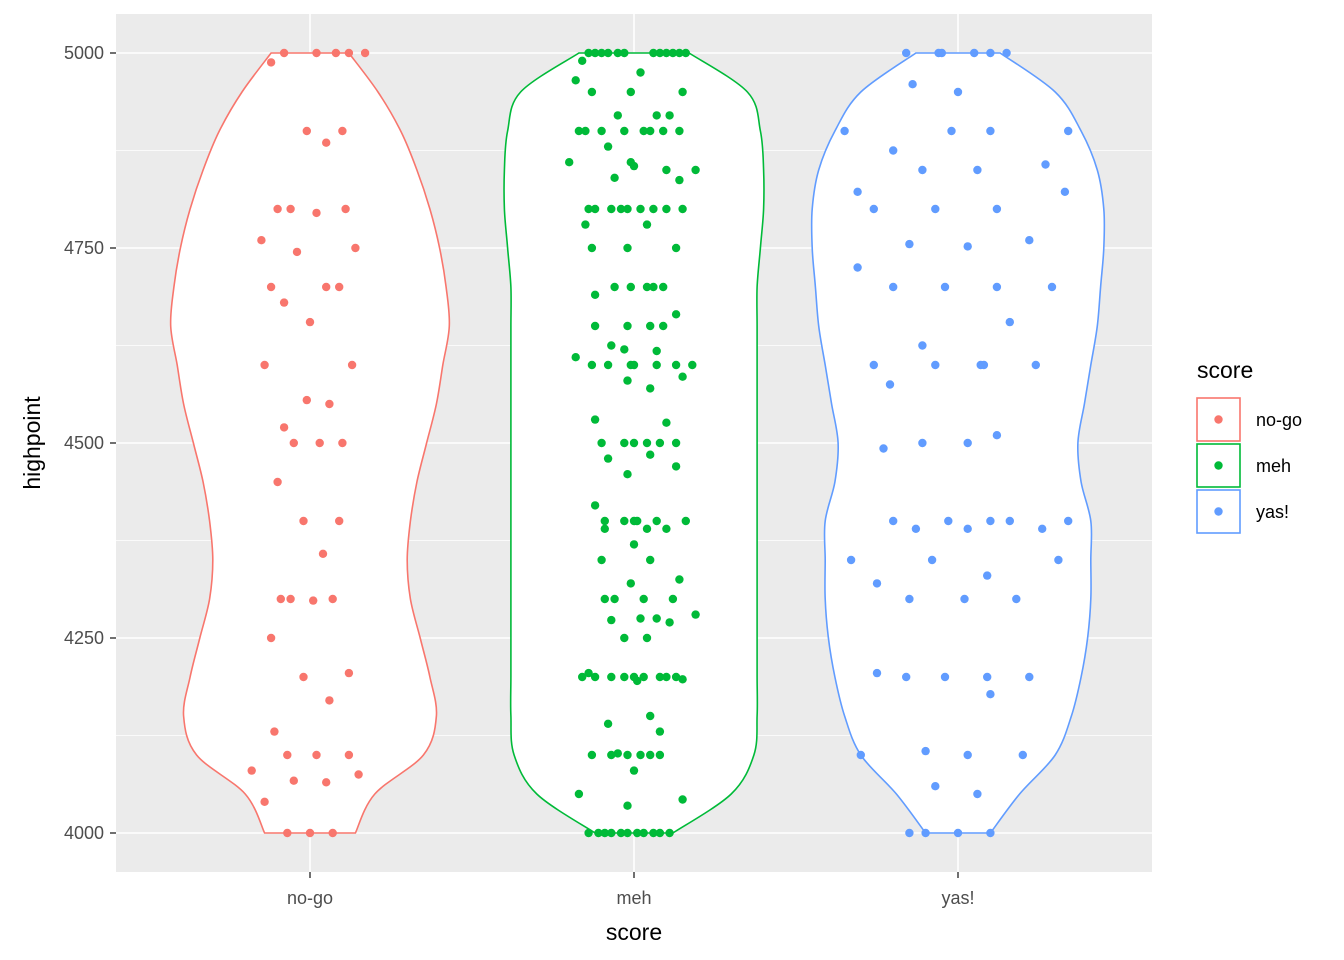 The height and width of the screenshot is (960, 1344). What do you see at coordinates (957, 898) in the screenshot?
I see `x-tick-label: yas!` at bounding box center [957, 898].